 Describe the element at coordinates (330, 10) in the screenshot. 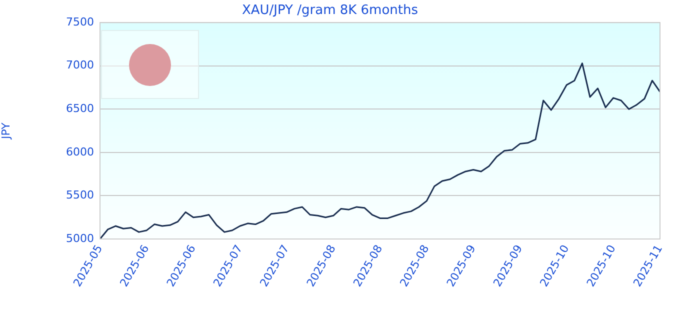

I see `chart-title: XAU/JPY /gram 8K 6months` at that location.